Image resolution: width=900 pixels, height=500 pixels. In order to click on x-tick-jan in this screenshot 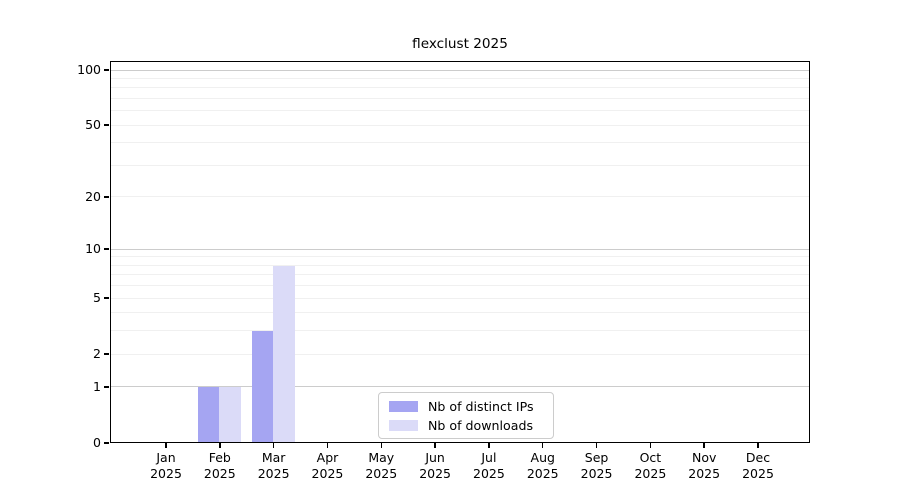, I will do `click(166, 445)`.